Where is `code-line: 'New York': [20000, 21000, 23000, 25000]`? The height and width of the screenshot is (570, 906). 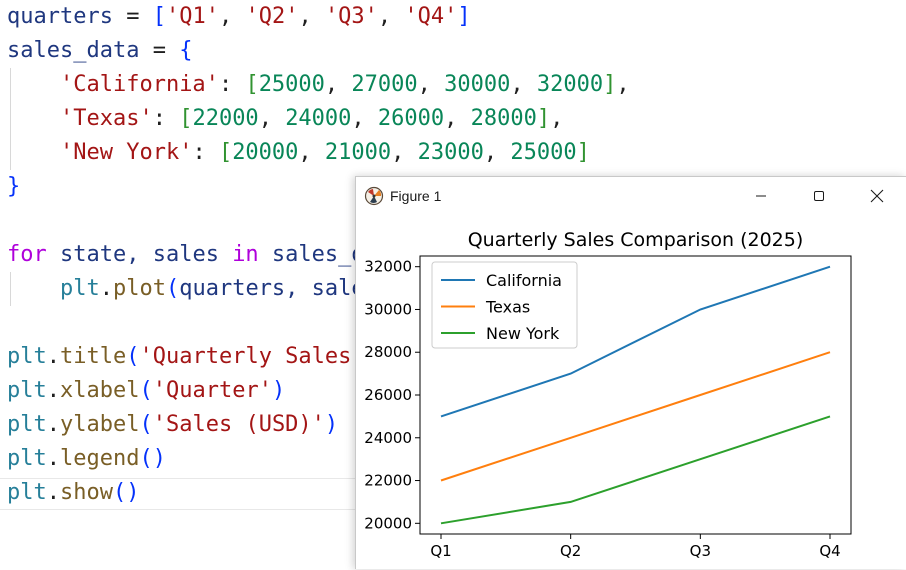 code-line: 'New York': [20000, 21000, 23000, 25000] is located at coordinates (298, 153).